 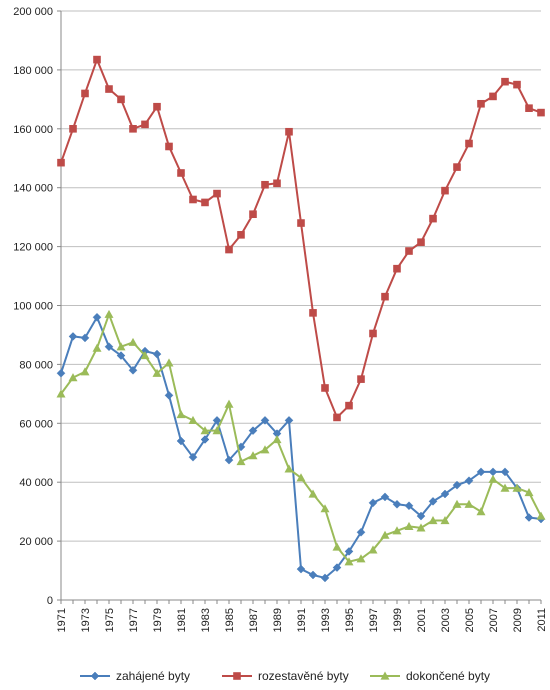 I want to click on x-tick-label: 1973, so click(x=86, y=620).